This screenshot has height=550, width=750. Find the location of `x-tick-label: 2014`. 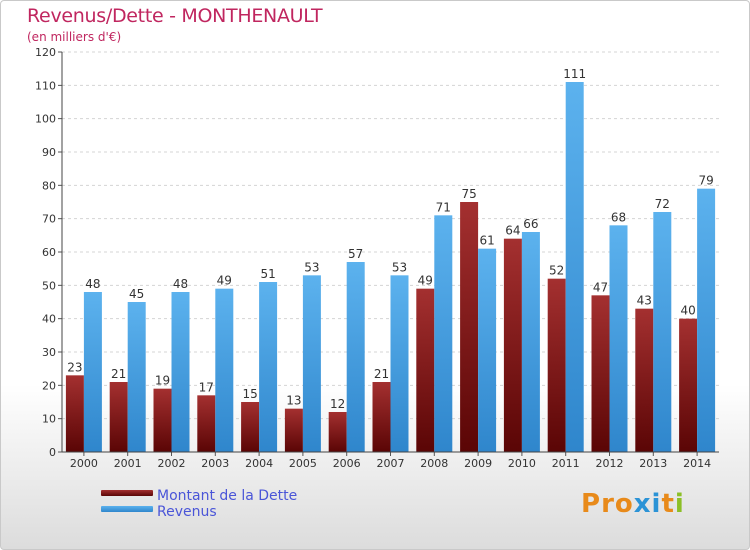

x-tick-label: 2014 is located at coordinates (697, 463).